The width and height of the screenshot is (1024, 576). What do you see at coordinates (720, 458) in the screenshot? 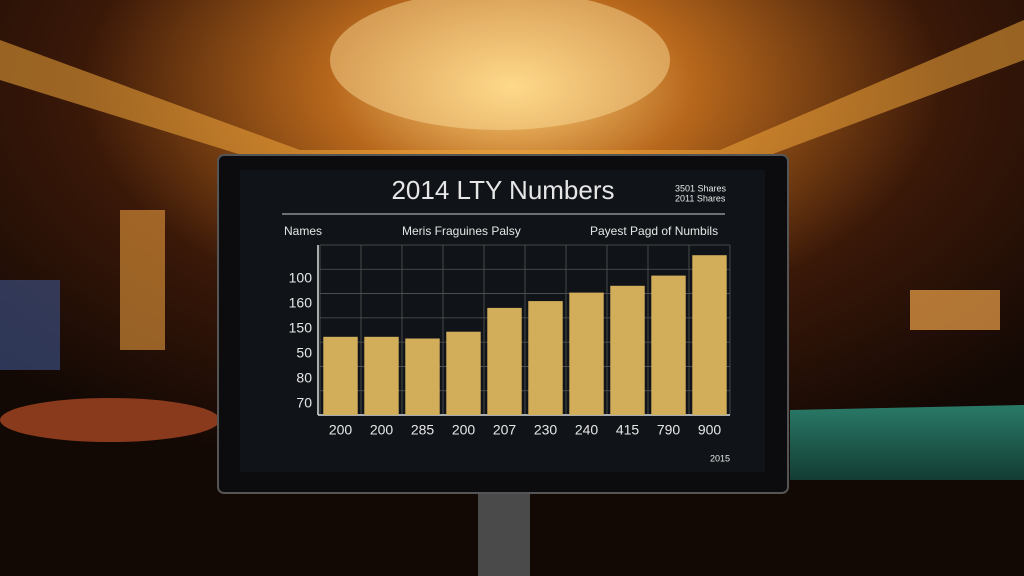
I see `footer-note: 2015` at bounding box center [720, 458].